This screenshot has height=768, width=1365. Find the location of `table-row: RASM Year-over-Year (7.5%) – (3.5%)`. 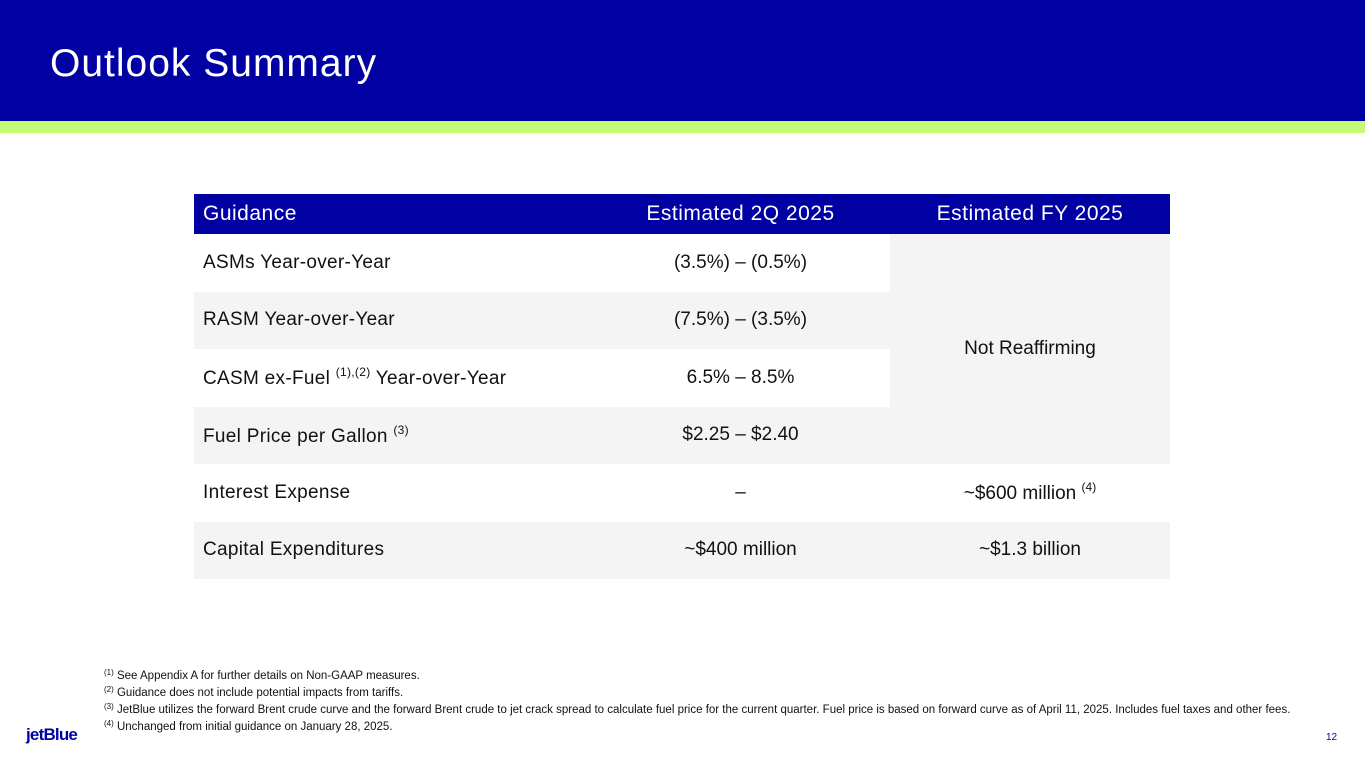

table-row: RASM Year-over-Year (7.5%) – (3.5%) is located at coordinates (682, 320).